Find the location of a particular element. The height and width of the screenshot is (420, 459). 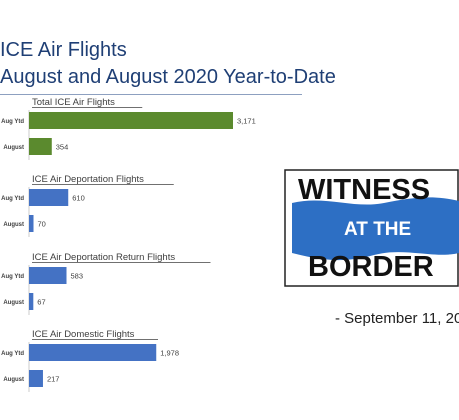

data-label: 67 is located at coordinates (41, 302).